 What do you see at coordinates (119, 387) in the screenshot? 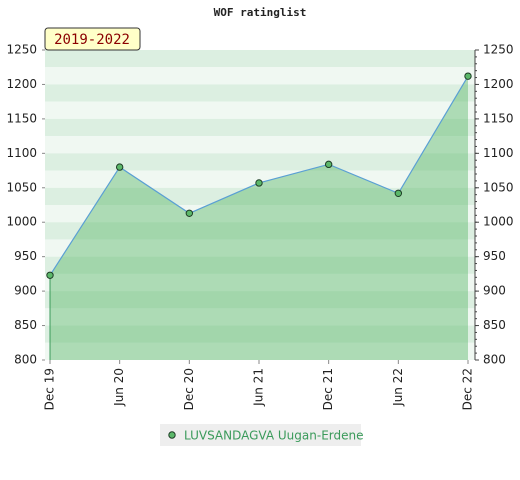
I see `x-tick-label: Jun 20` at bounding box center [119, 387].